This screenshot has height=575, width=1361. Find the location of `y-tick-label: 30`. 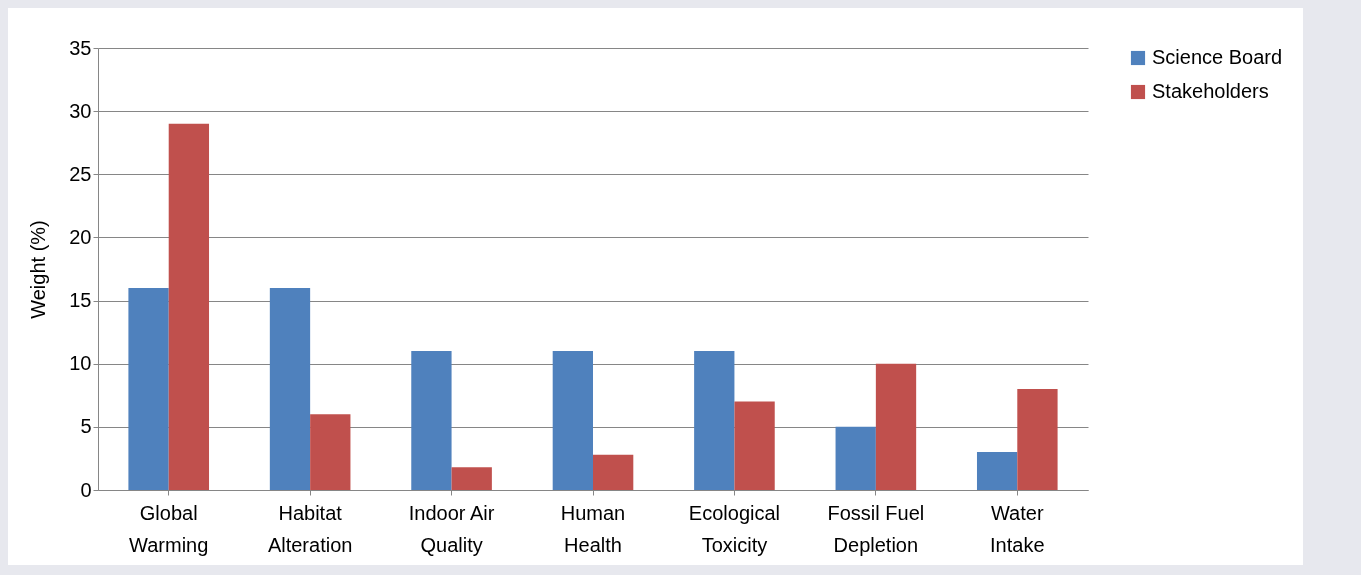

y-tick-label: 30 is located at coordinates (80, 110).